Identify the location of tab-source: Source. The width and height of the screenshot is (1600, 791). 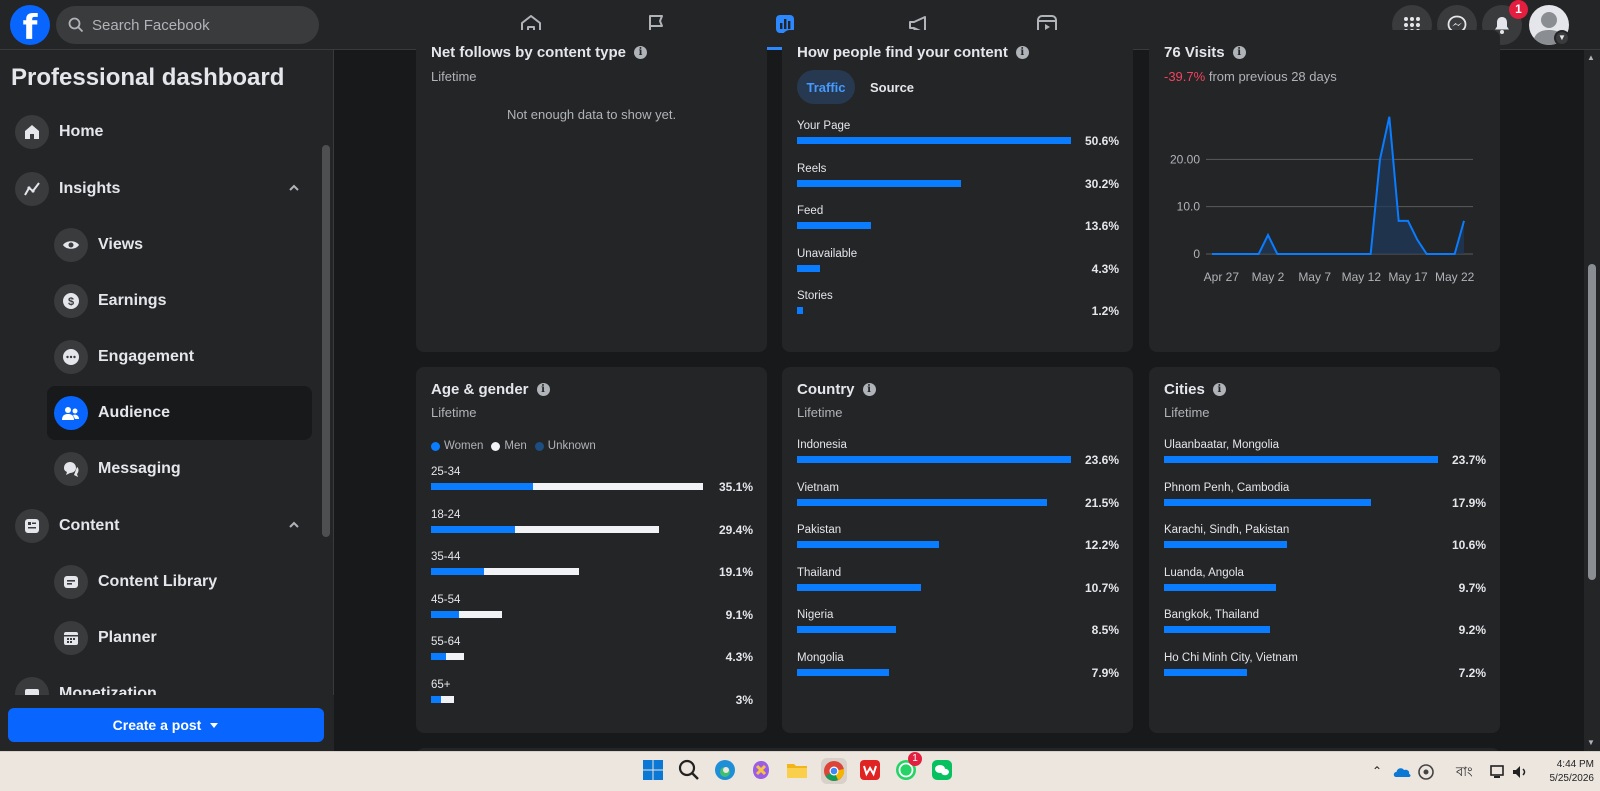
(892, 87).